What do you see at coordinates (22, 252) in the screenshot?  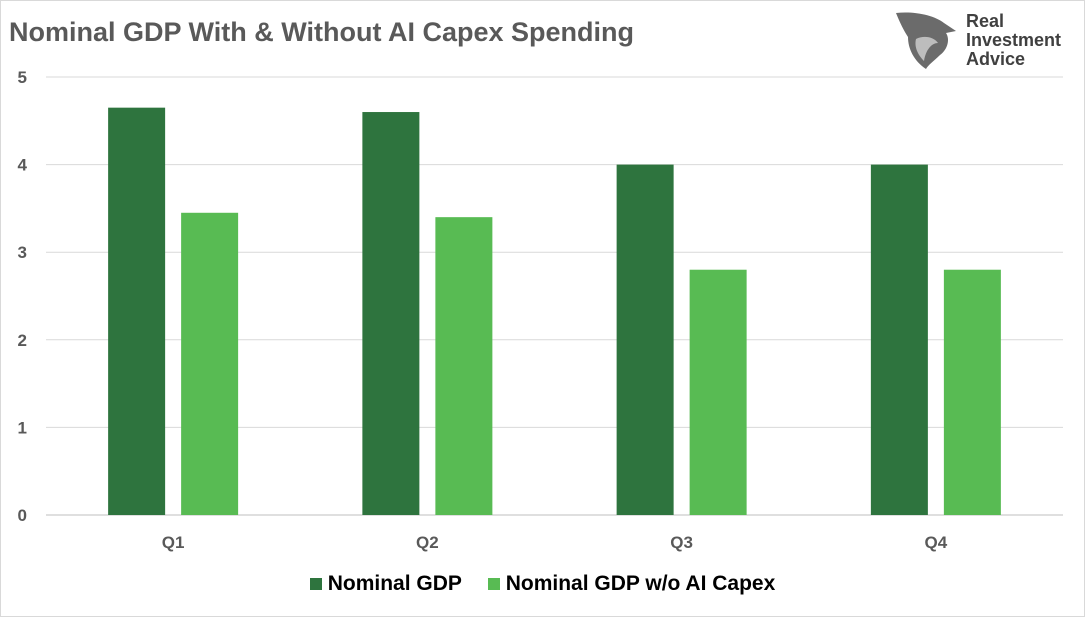 I see `y-tick-label: 3` at bounding box center [22, 252].